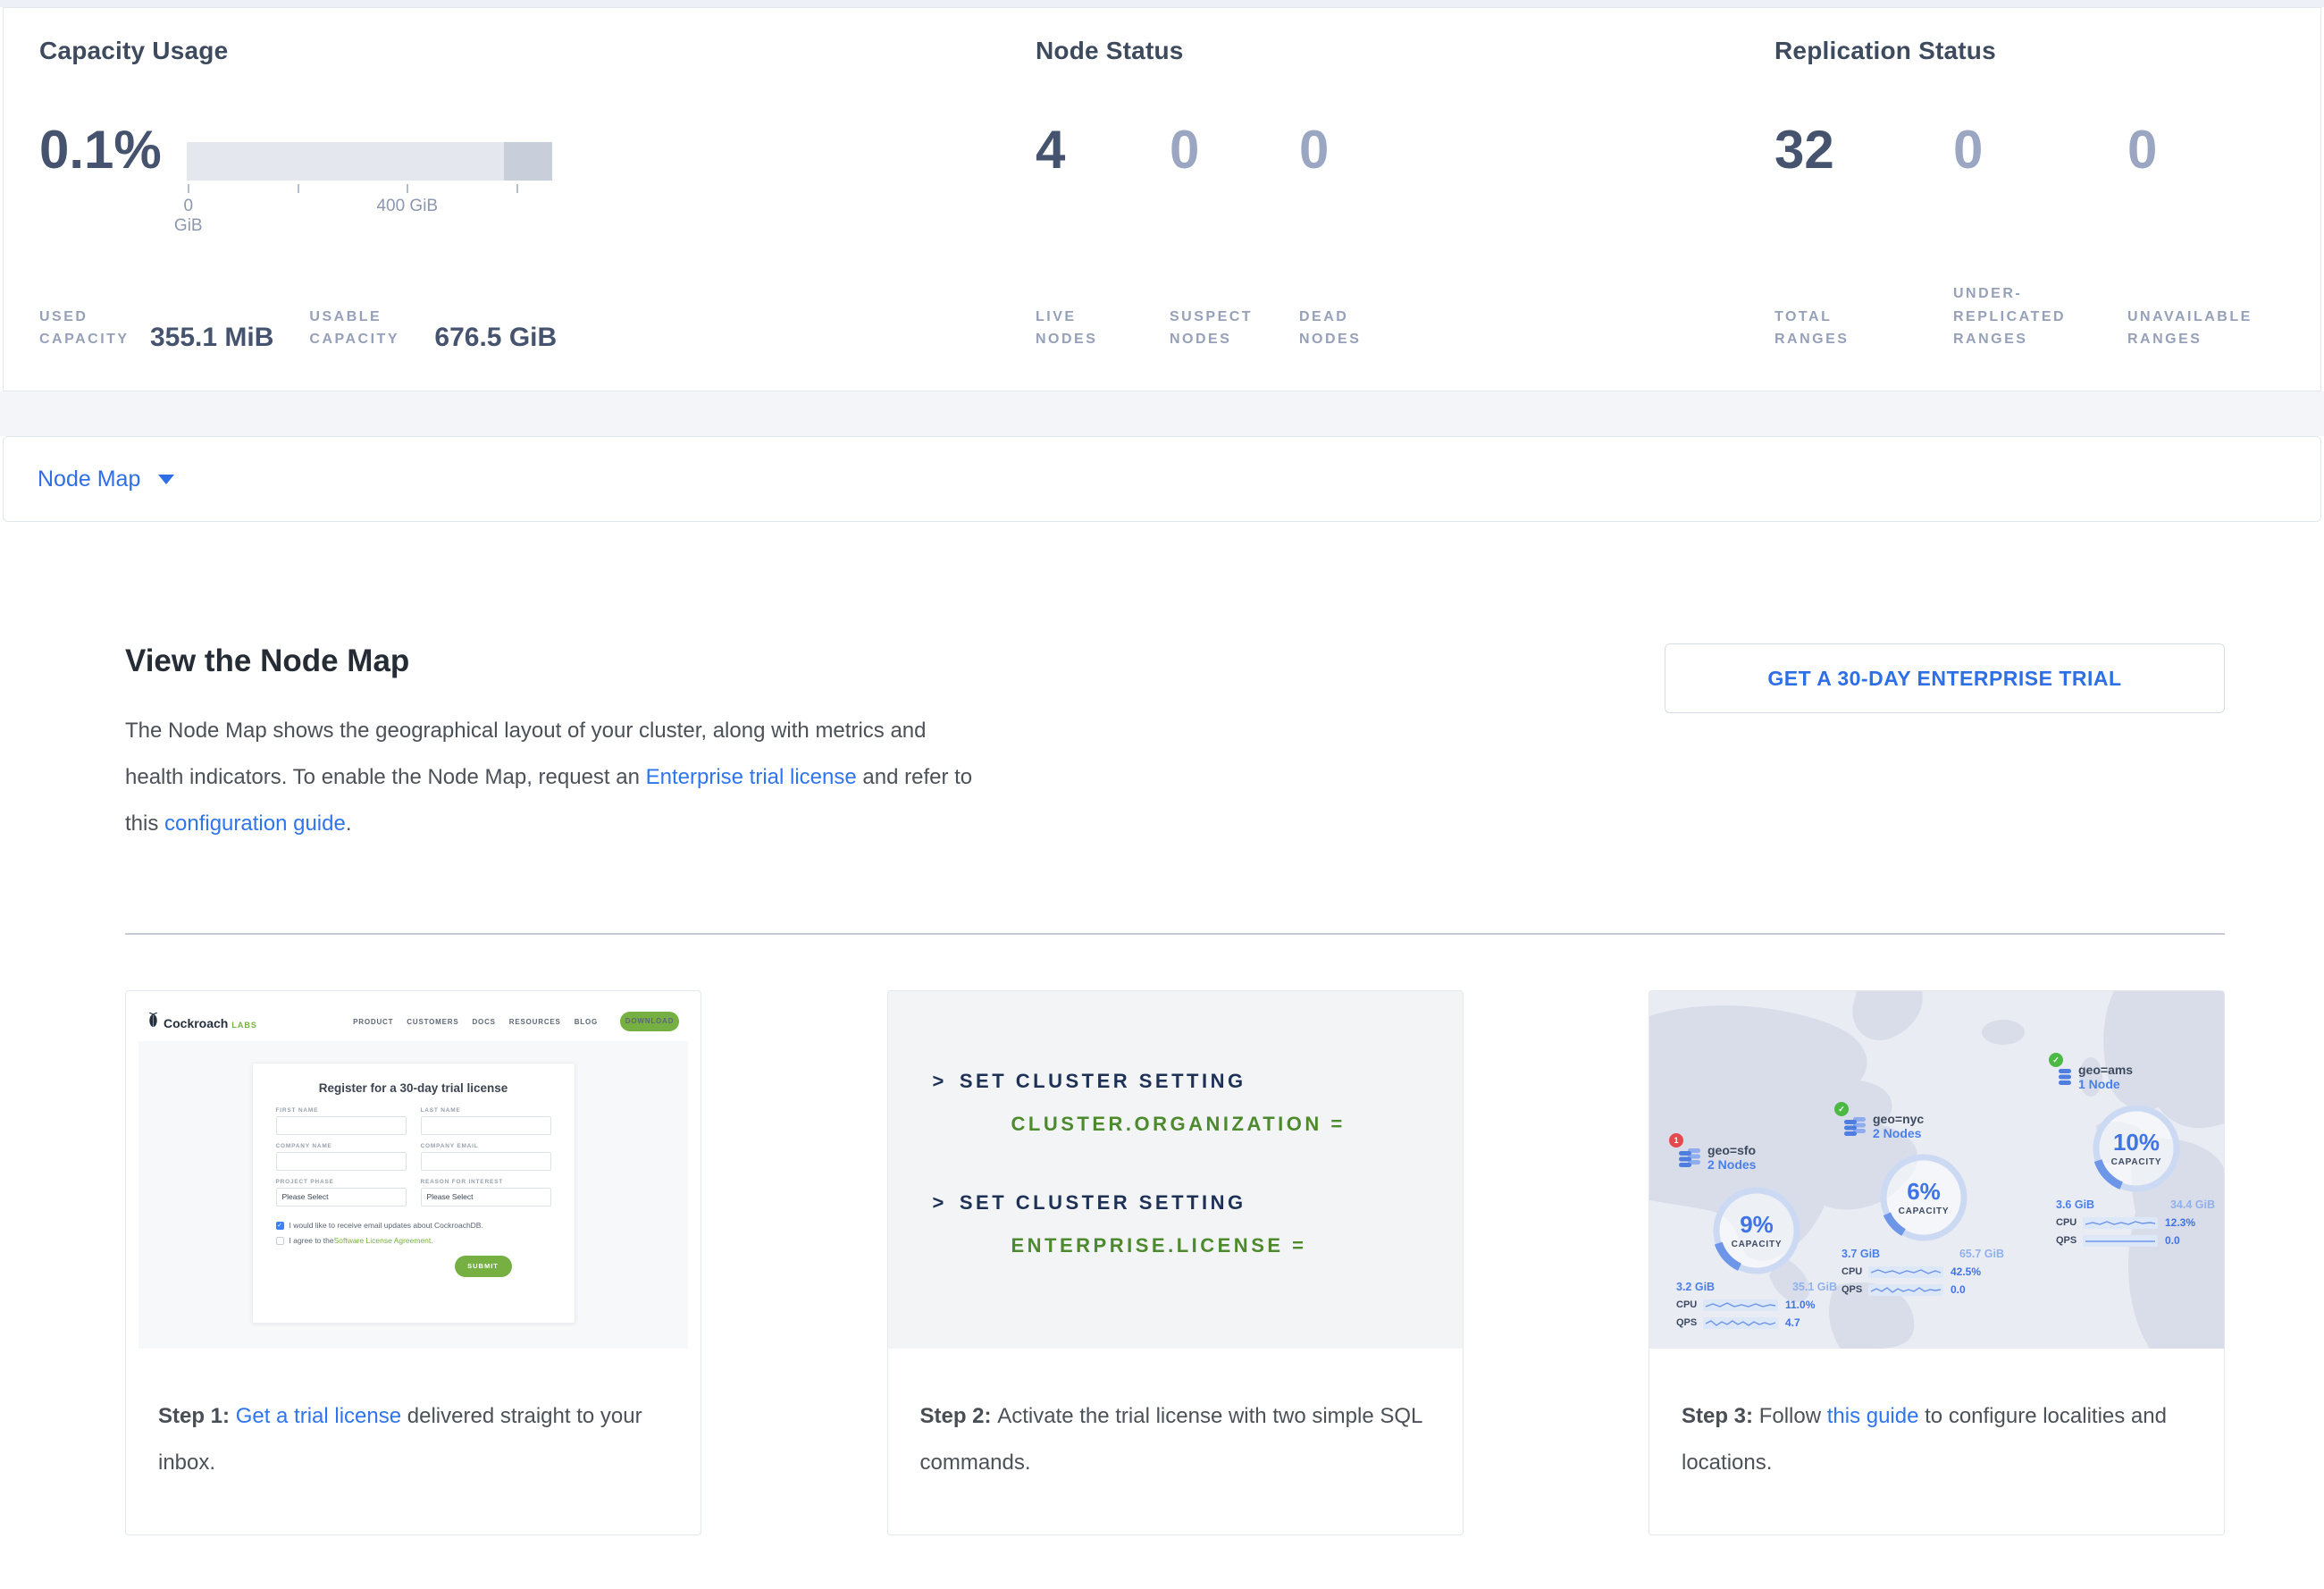  Describe the element at coordinates (84, 328) in the screenshot. I see `used-capacity-label: USED CAPACITY` at that location.